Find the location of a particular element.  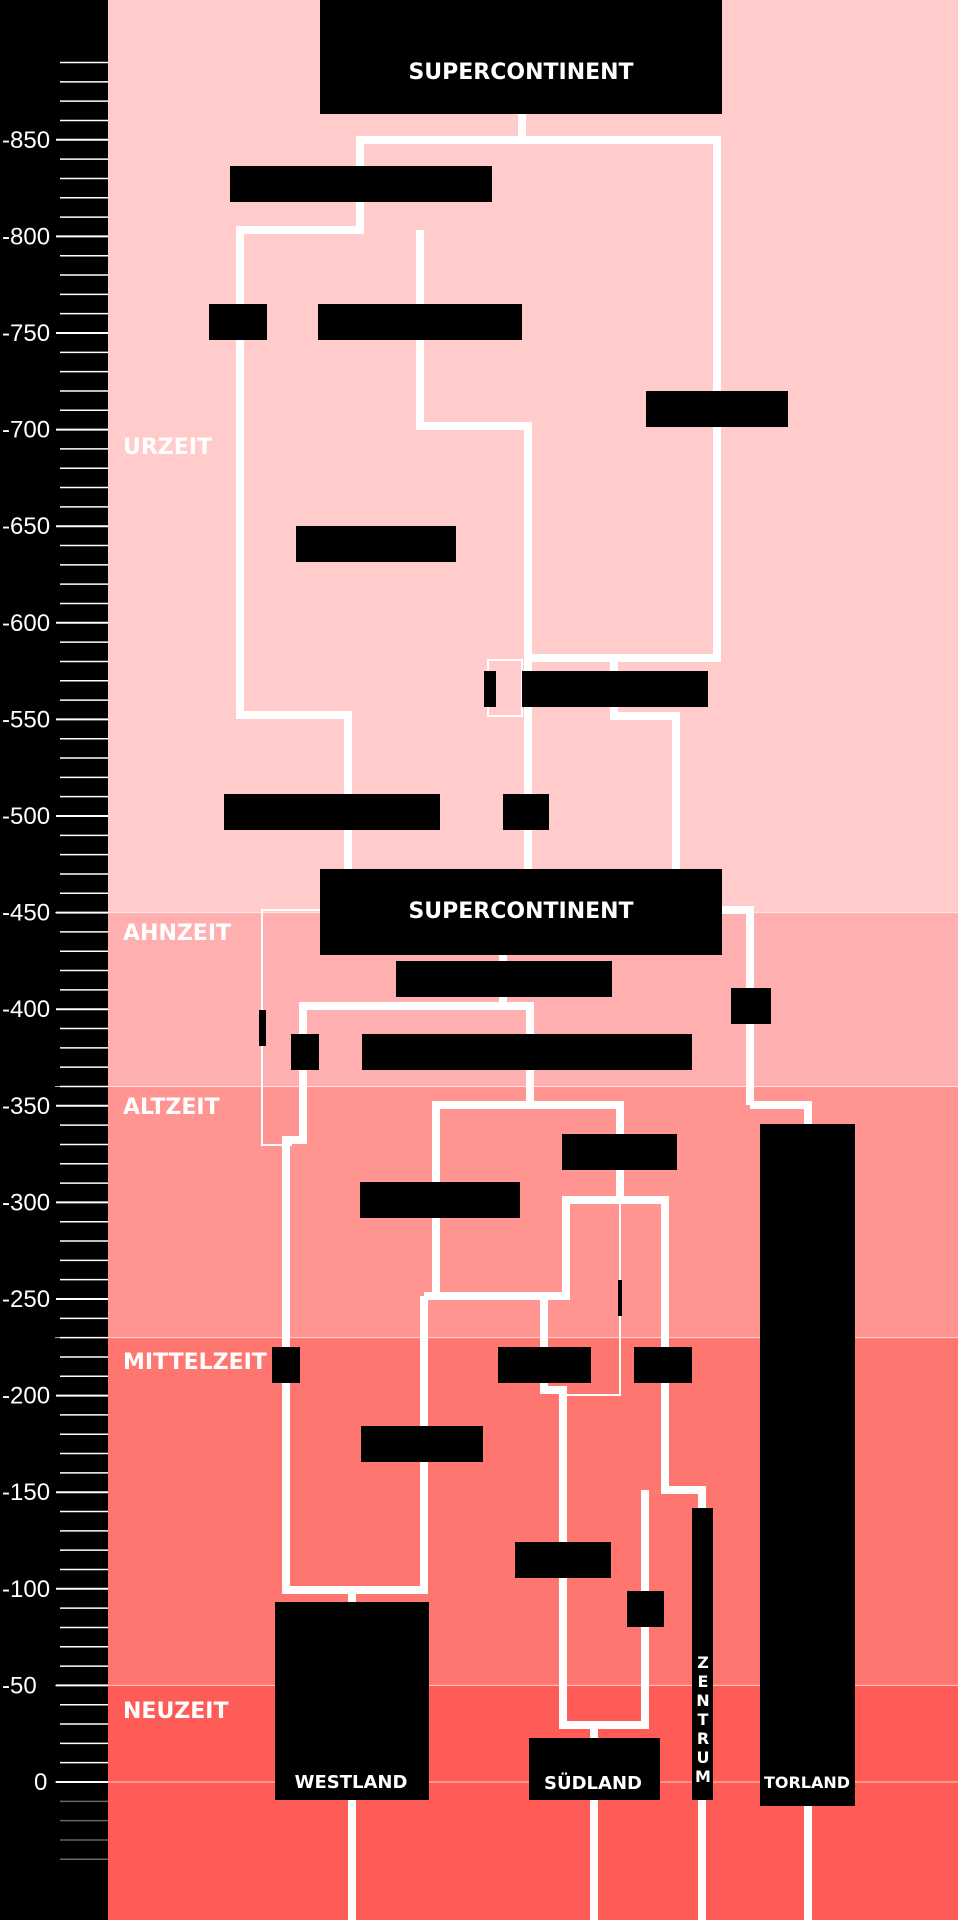

supercontinent-mid-label: SUPERCONTINENT is located at coordinates (520, 911).